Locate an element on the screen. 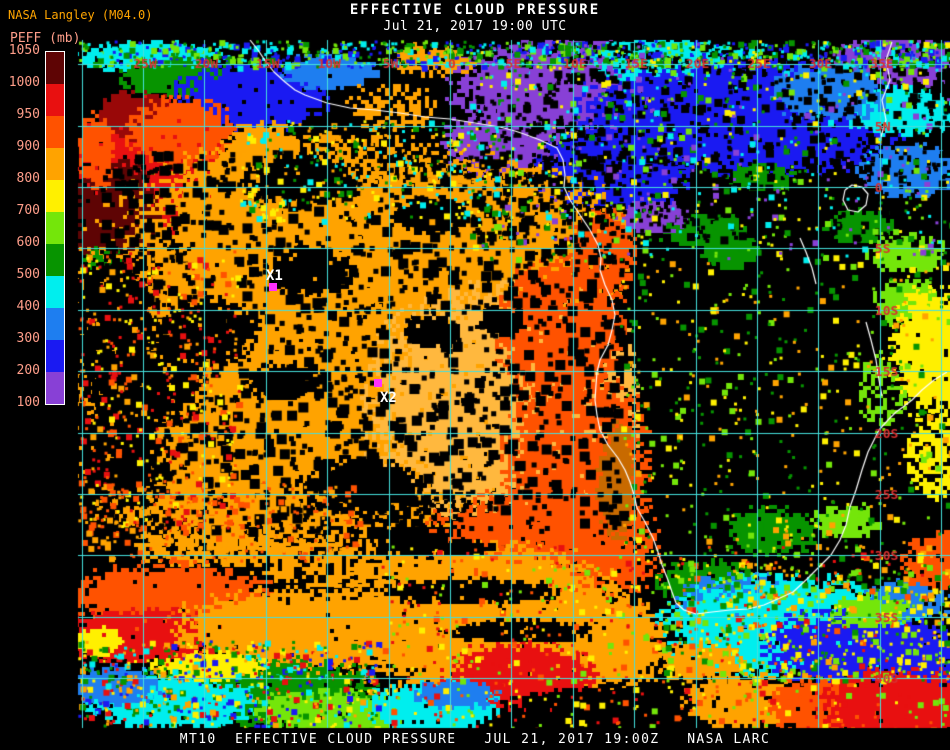 The image size is (950, 750). page-title: EFFECTIVE CLOUD PRESSURE is located at coordinates (475, 10).